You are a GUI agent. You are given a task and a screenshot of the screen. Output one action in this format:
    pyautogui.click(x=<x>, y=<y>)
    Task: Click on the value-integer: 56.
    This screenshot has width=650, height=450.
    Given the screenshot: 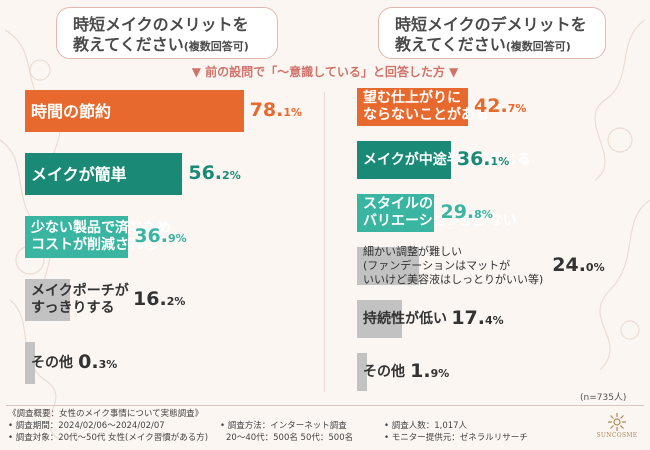 What is the action you would take?
    pyautogui.click(x=205, y=173)
    